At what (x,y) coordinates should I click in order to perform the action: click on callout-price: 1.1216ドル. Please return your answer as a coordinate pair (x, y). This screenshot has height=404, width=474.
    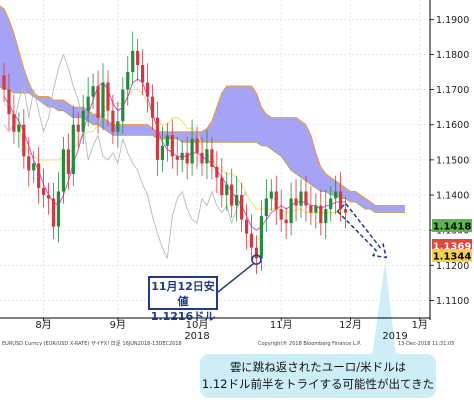
    Looking at the image, I should click on (183, 316).